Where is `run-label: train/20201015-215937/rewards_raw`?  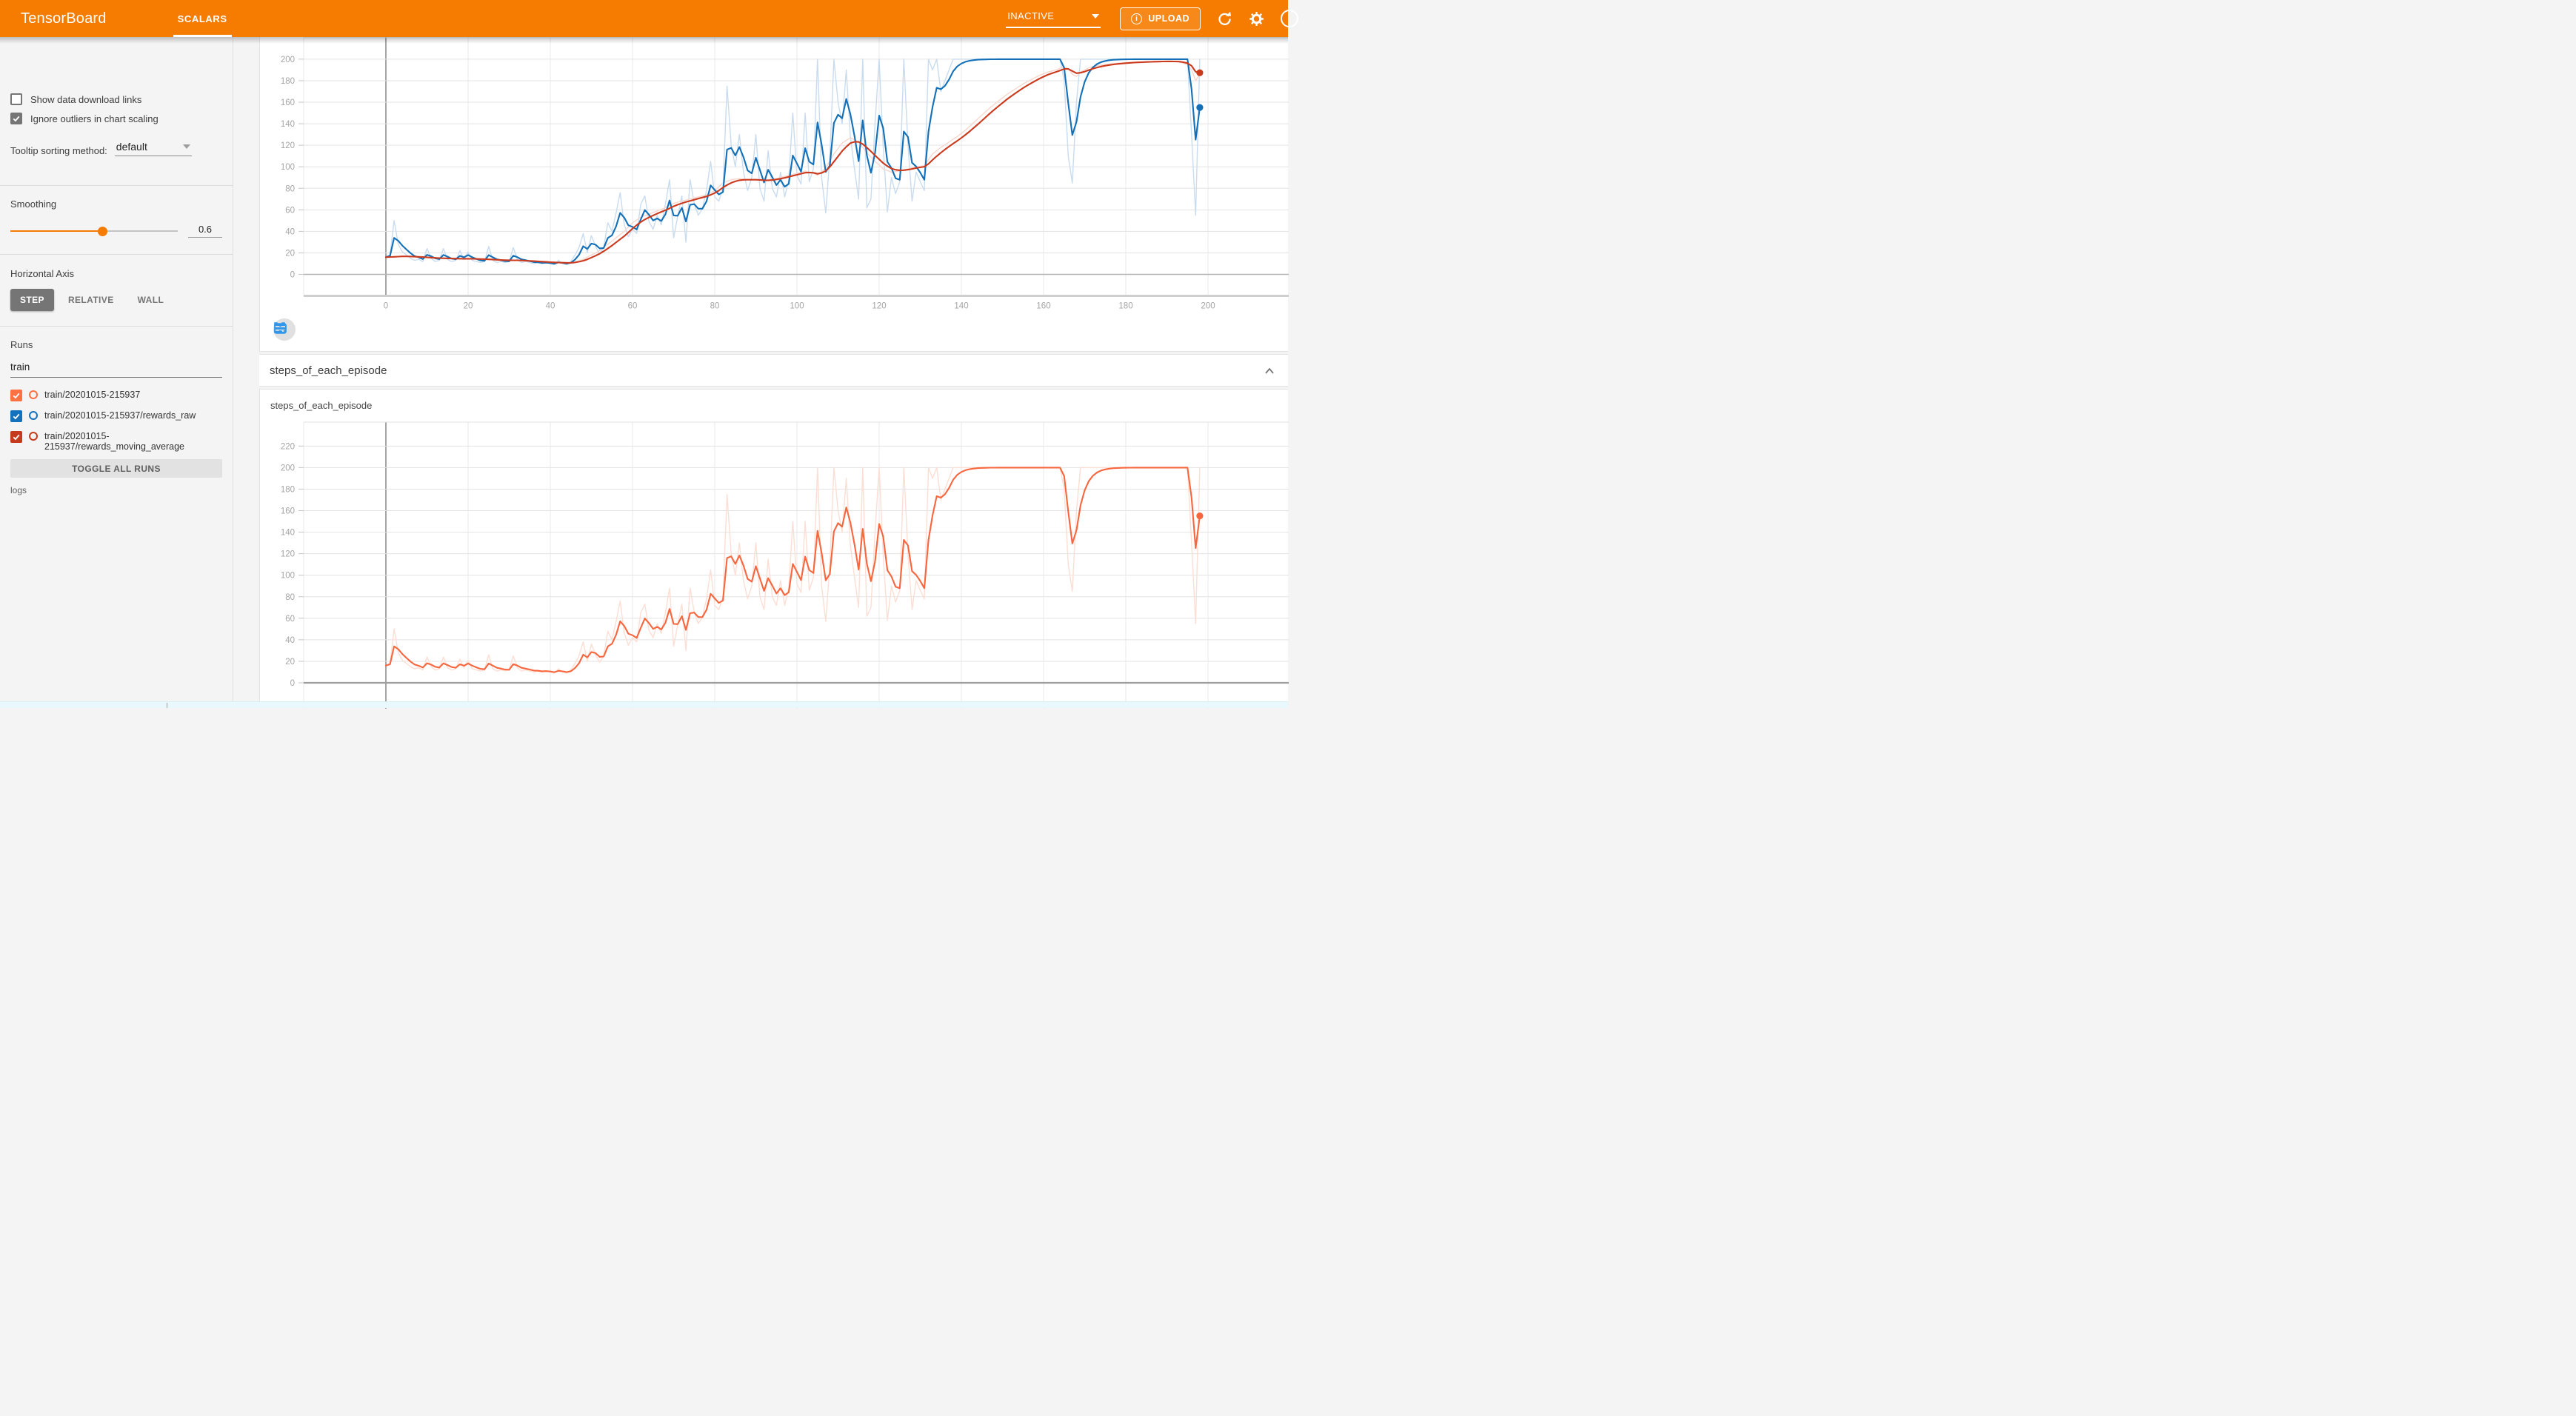
run-label: train/20201015-215937/rewards_raw is located at coordinates (120, 415).